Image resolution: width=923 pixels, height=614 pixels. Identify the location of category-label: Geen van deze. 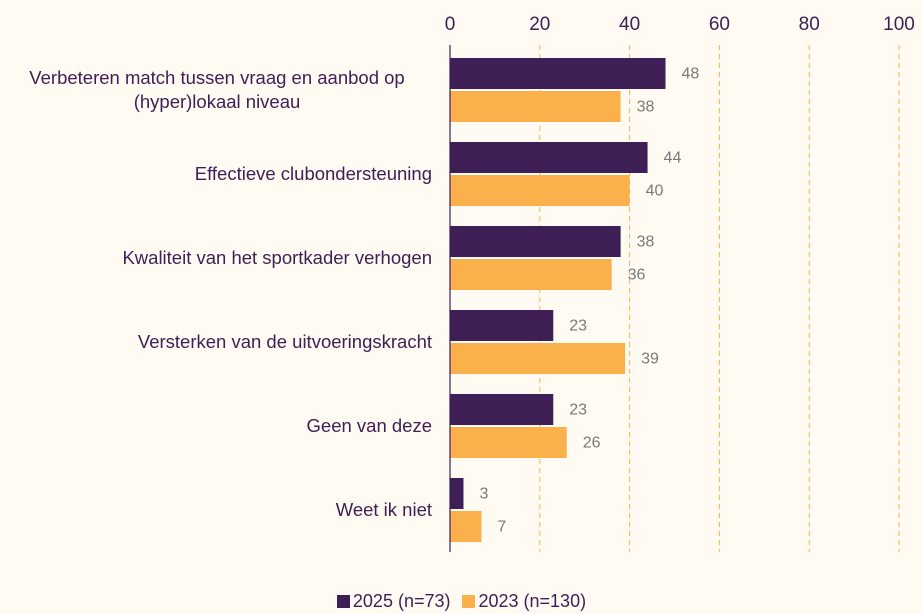
(369, 425).